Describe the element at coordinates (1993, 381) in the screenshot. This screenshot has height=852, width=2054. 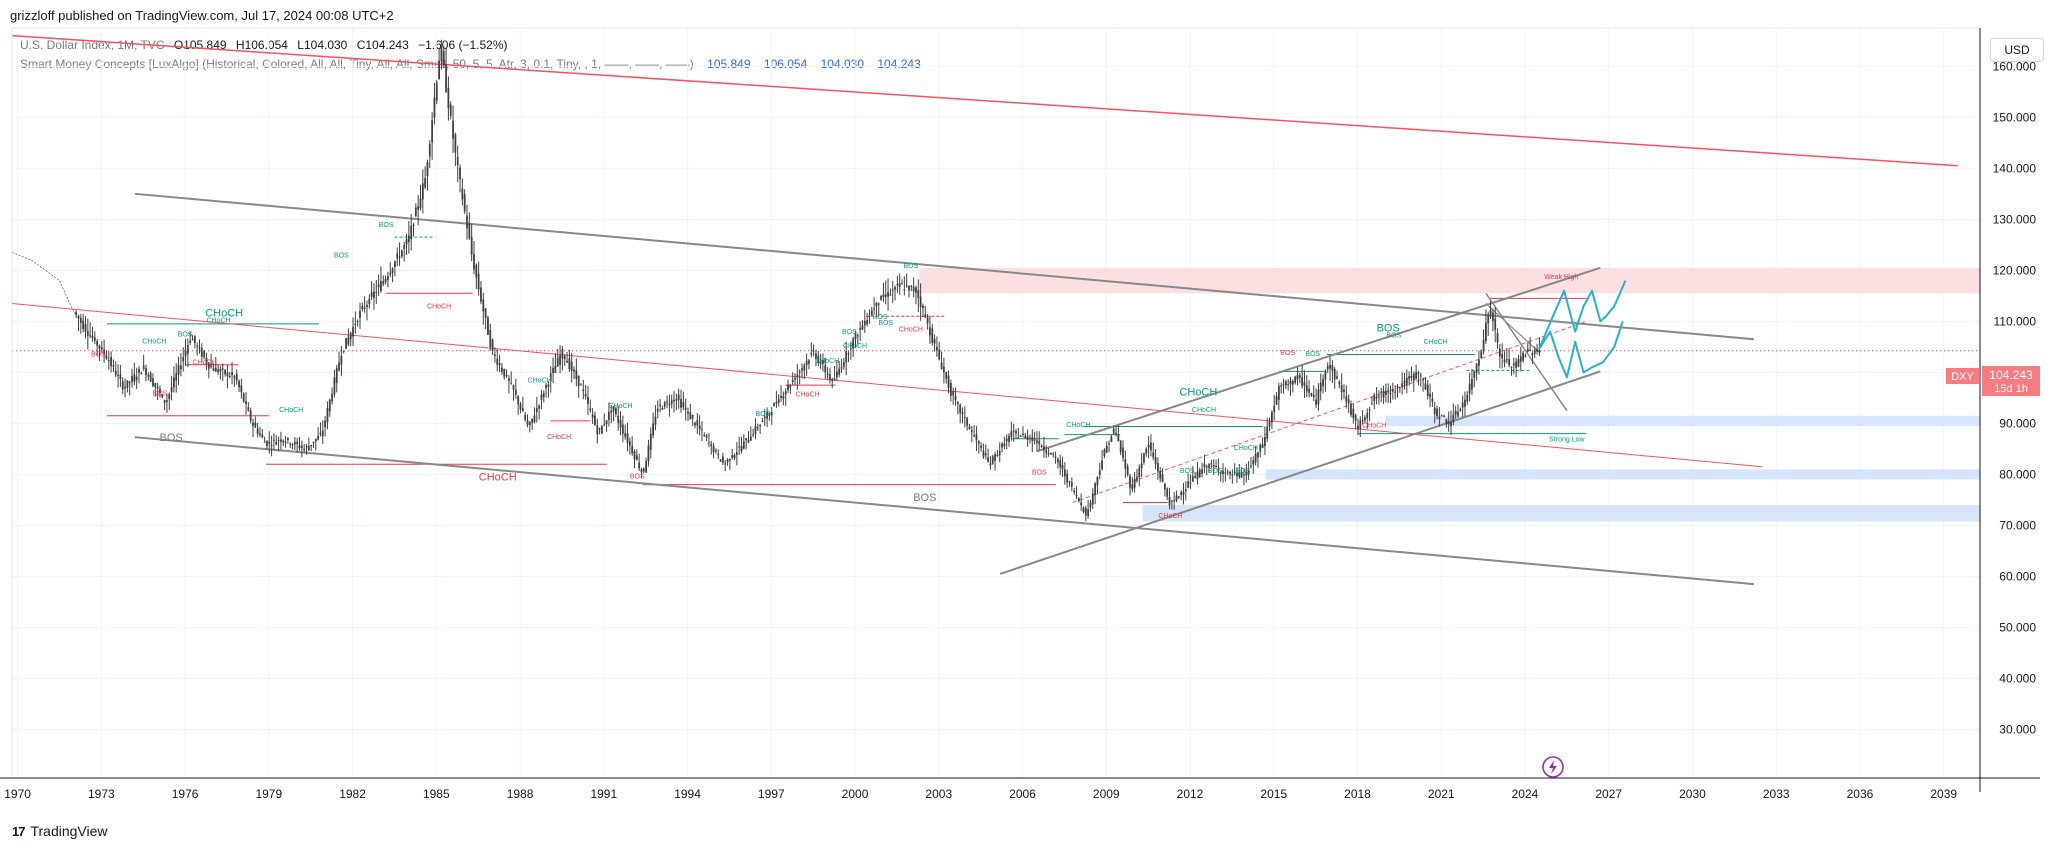
I see `price-tag: DXY 104.243 15d 1h` at that location.